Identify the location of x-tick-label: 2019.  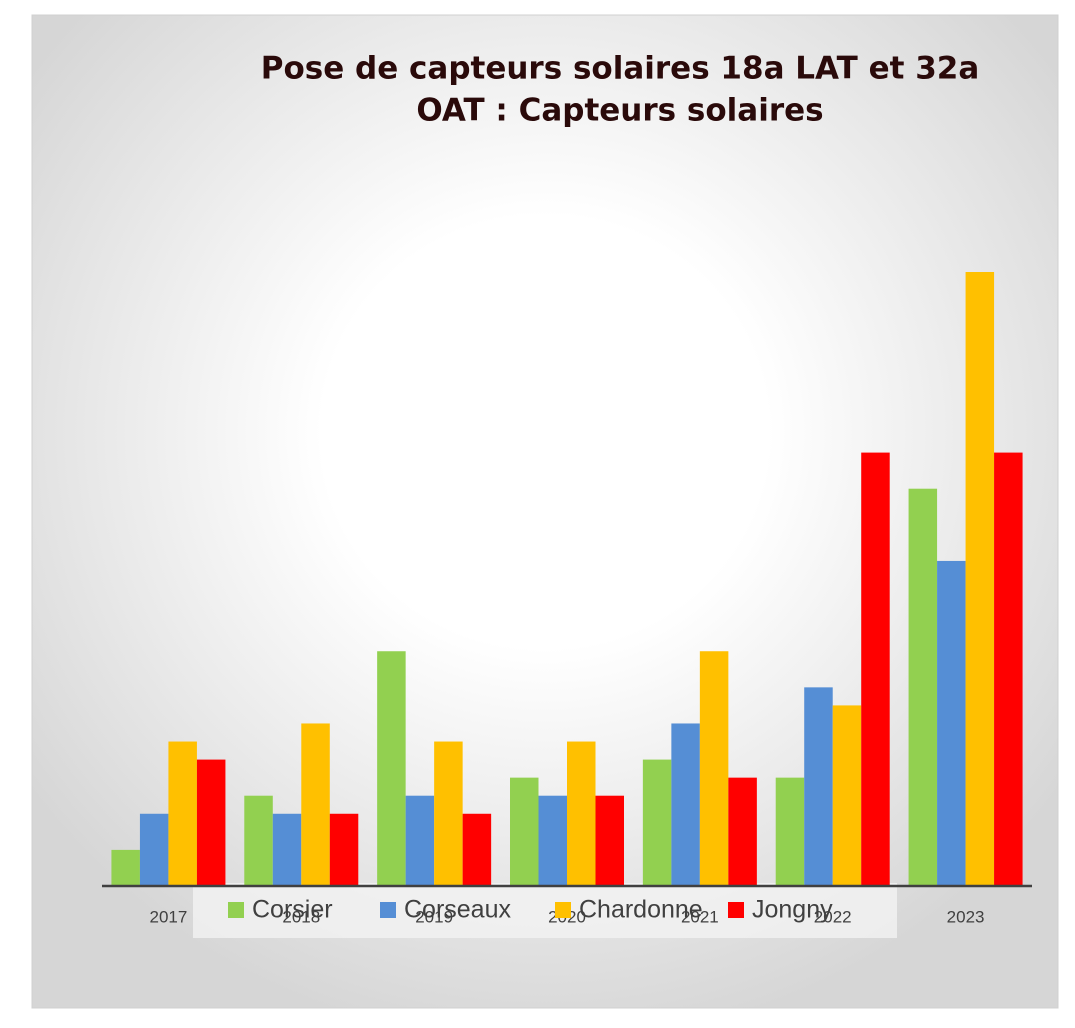
(434, 916).